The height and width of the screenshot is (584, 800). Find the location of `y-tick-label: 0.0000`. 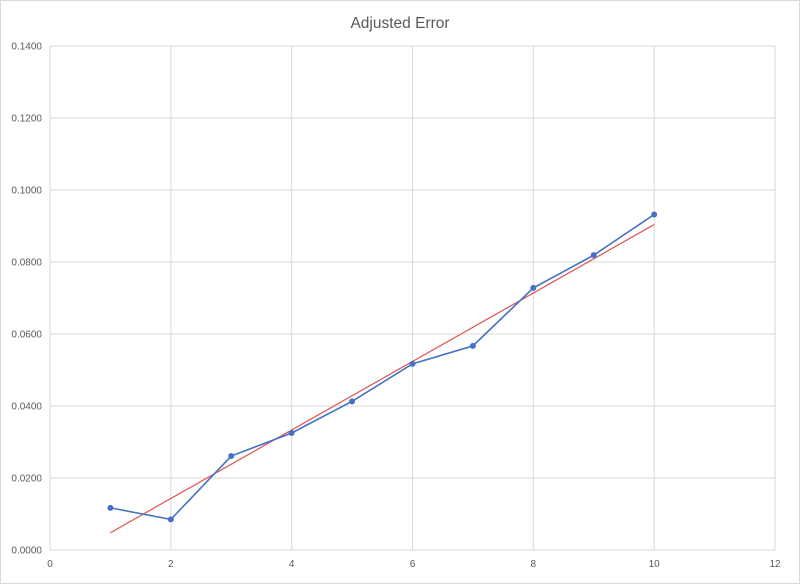

y-tick-label: 0.0000 is located at coordinates (26, 551).